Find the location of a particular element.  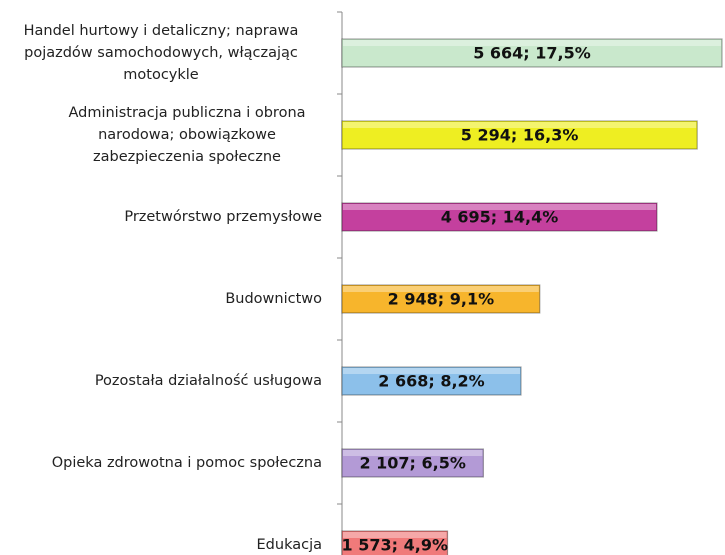

value-label: 2 107; 6,5% is located at coordinates (412, 463).